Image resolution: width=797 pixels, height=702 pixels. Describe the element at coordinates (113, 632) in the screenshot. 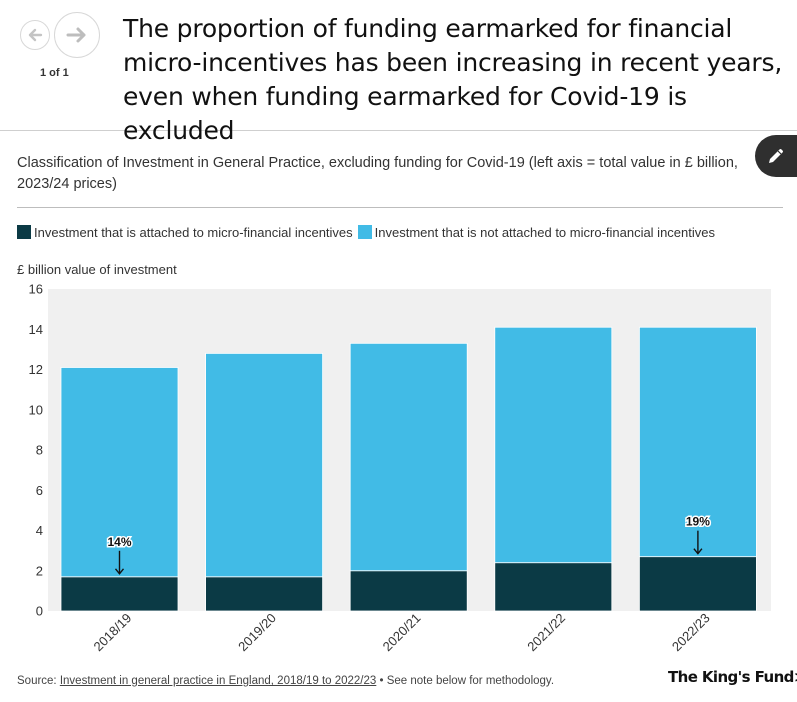

I see `x-tick-label: 2018/19` at that location.